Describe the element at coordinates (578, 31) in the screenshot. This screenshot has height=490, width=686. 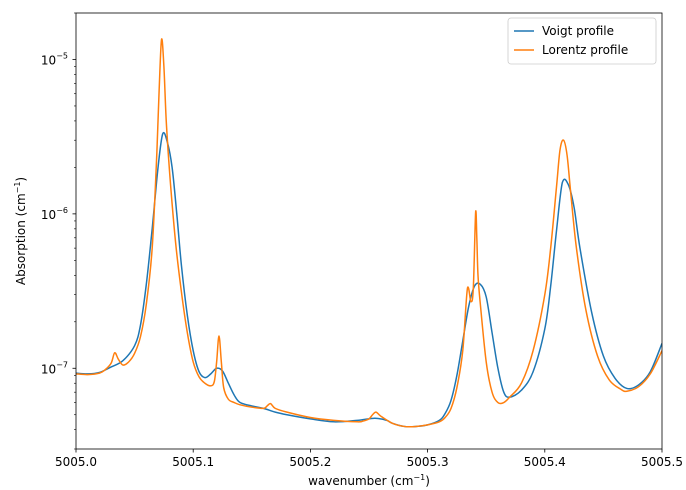
I see `legend-label-voigt: Voigt profile` at that location.